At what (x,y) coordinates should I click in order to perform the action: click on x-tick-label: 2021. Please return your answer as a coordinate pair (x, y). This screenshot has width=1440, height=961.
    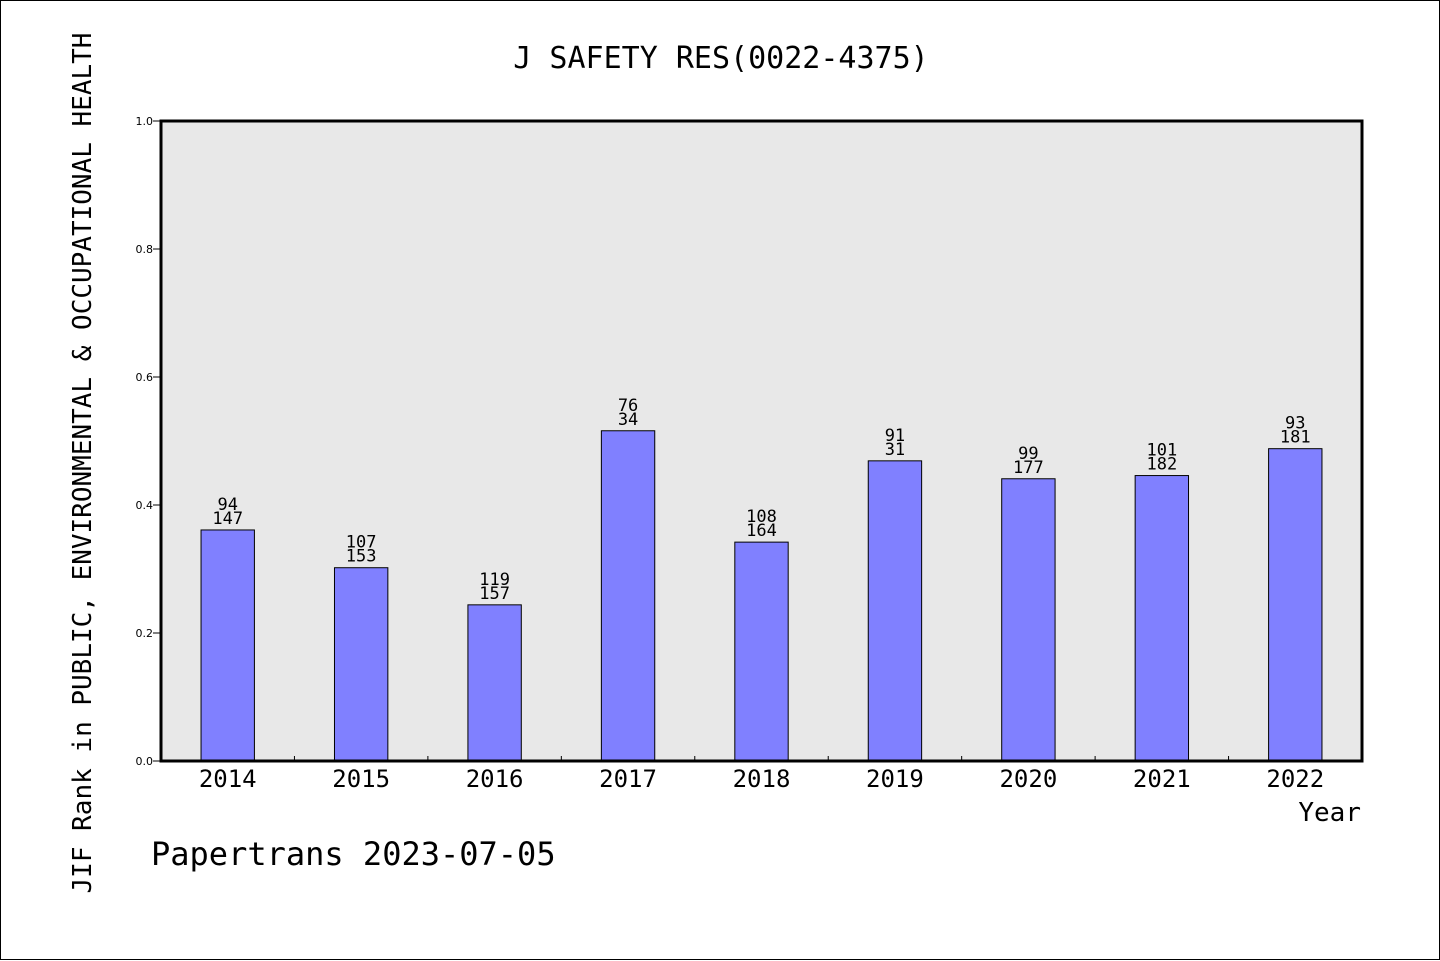
    Looking at the image, I should click on (1162, 779).